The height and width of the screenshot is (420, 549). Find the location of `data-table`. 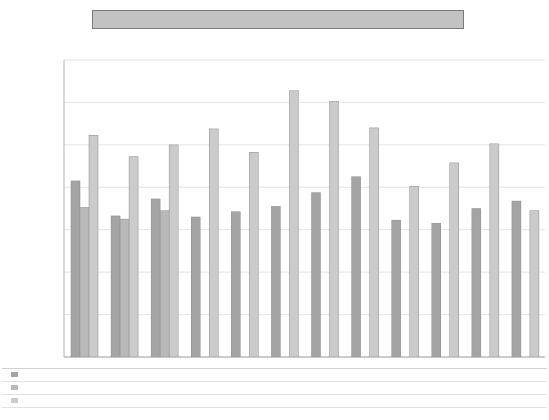

data-table is located at coordinates (274, 388).